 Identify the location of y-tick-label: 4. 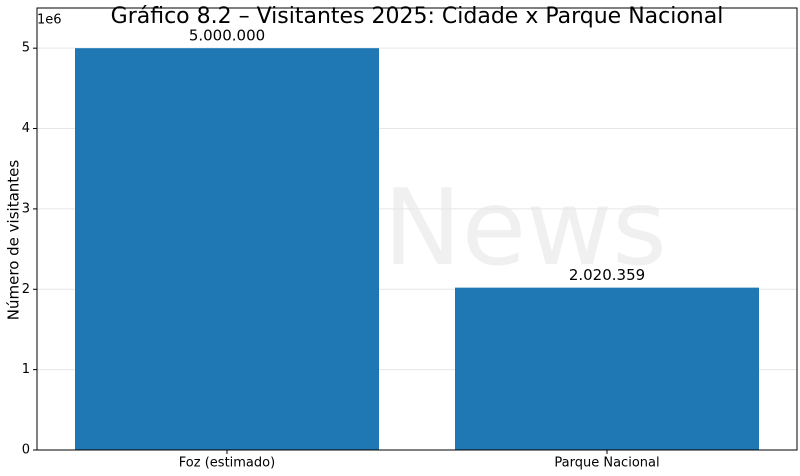
(26, 128).